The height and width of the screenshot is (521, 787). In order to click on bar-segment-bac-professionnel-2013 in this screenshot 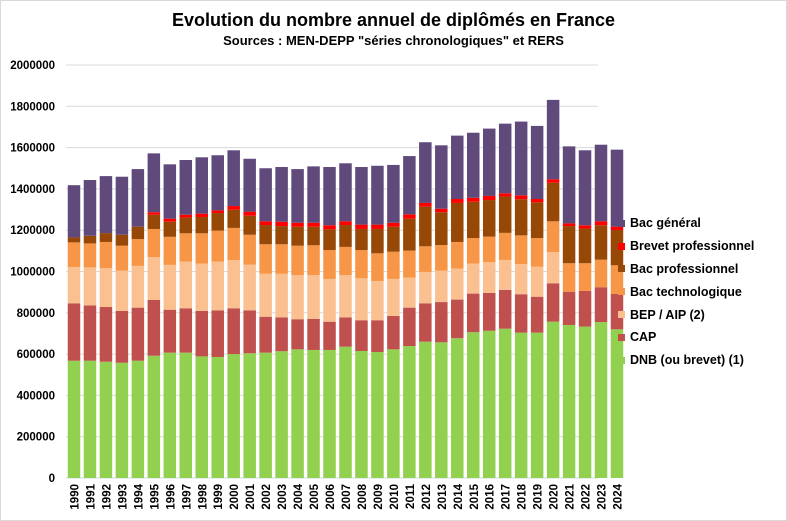, I will do `click(441, 229)`.